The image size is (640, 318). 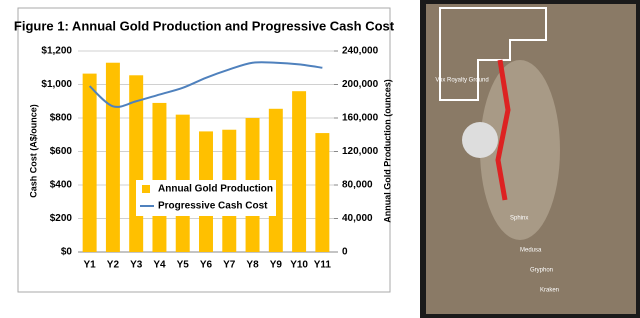 I want to click on y-tick-label: $200, so click(x=61, y=218).